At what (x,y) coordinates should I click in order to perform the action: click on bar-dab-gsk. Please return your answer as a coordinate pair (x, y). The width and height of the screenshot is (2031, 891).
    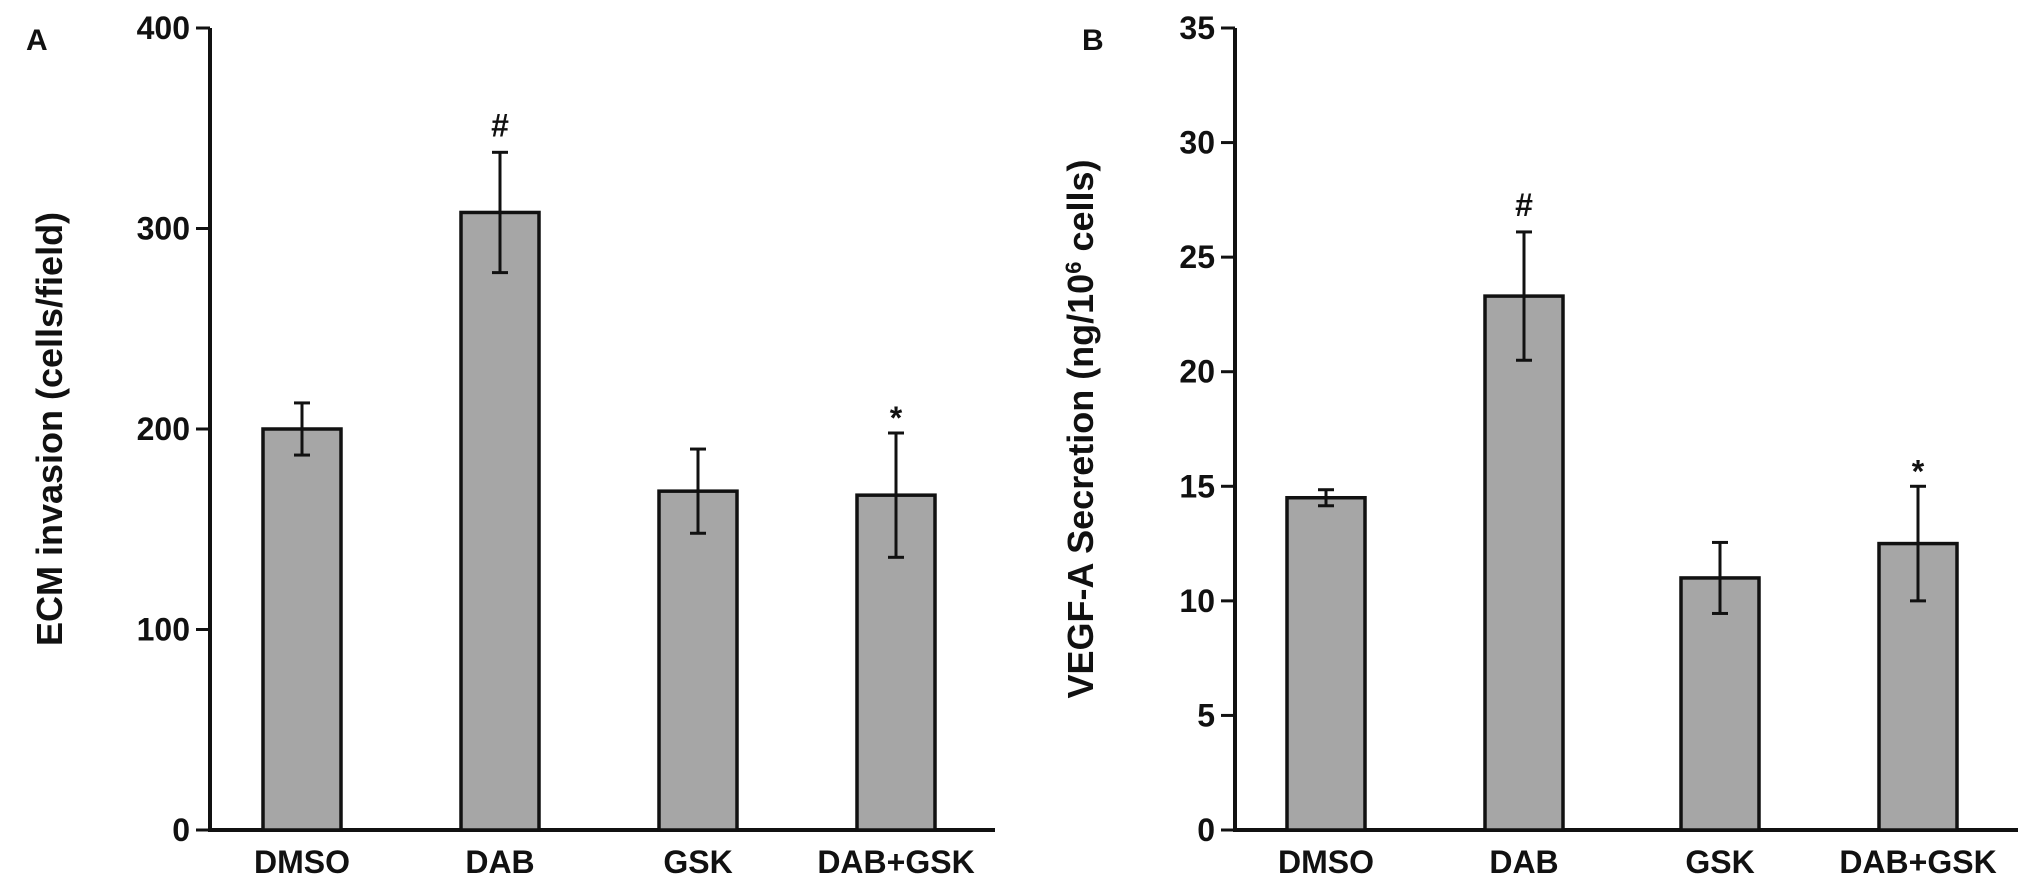
    Looking at the image, I should click on (896, 662).